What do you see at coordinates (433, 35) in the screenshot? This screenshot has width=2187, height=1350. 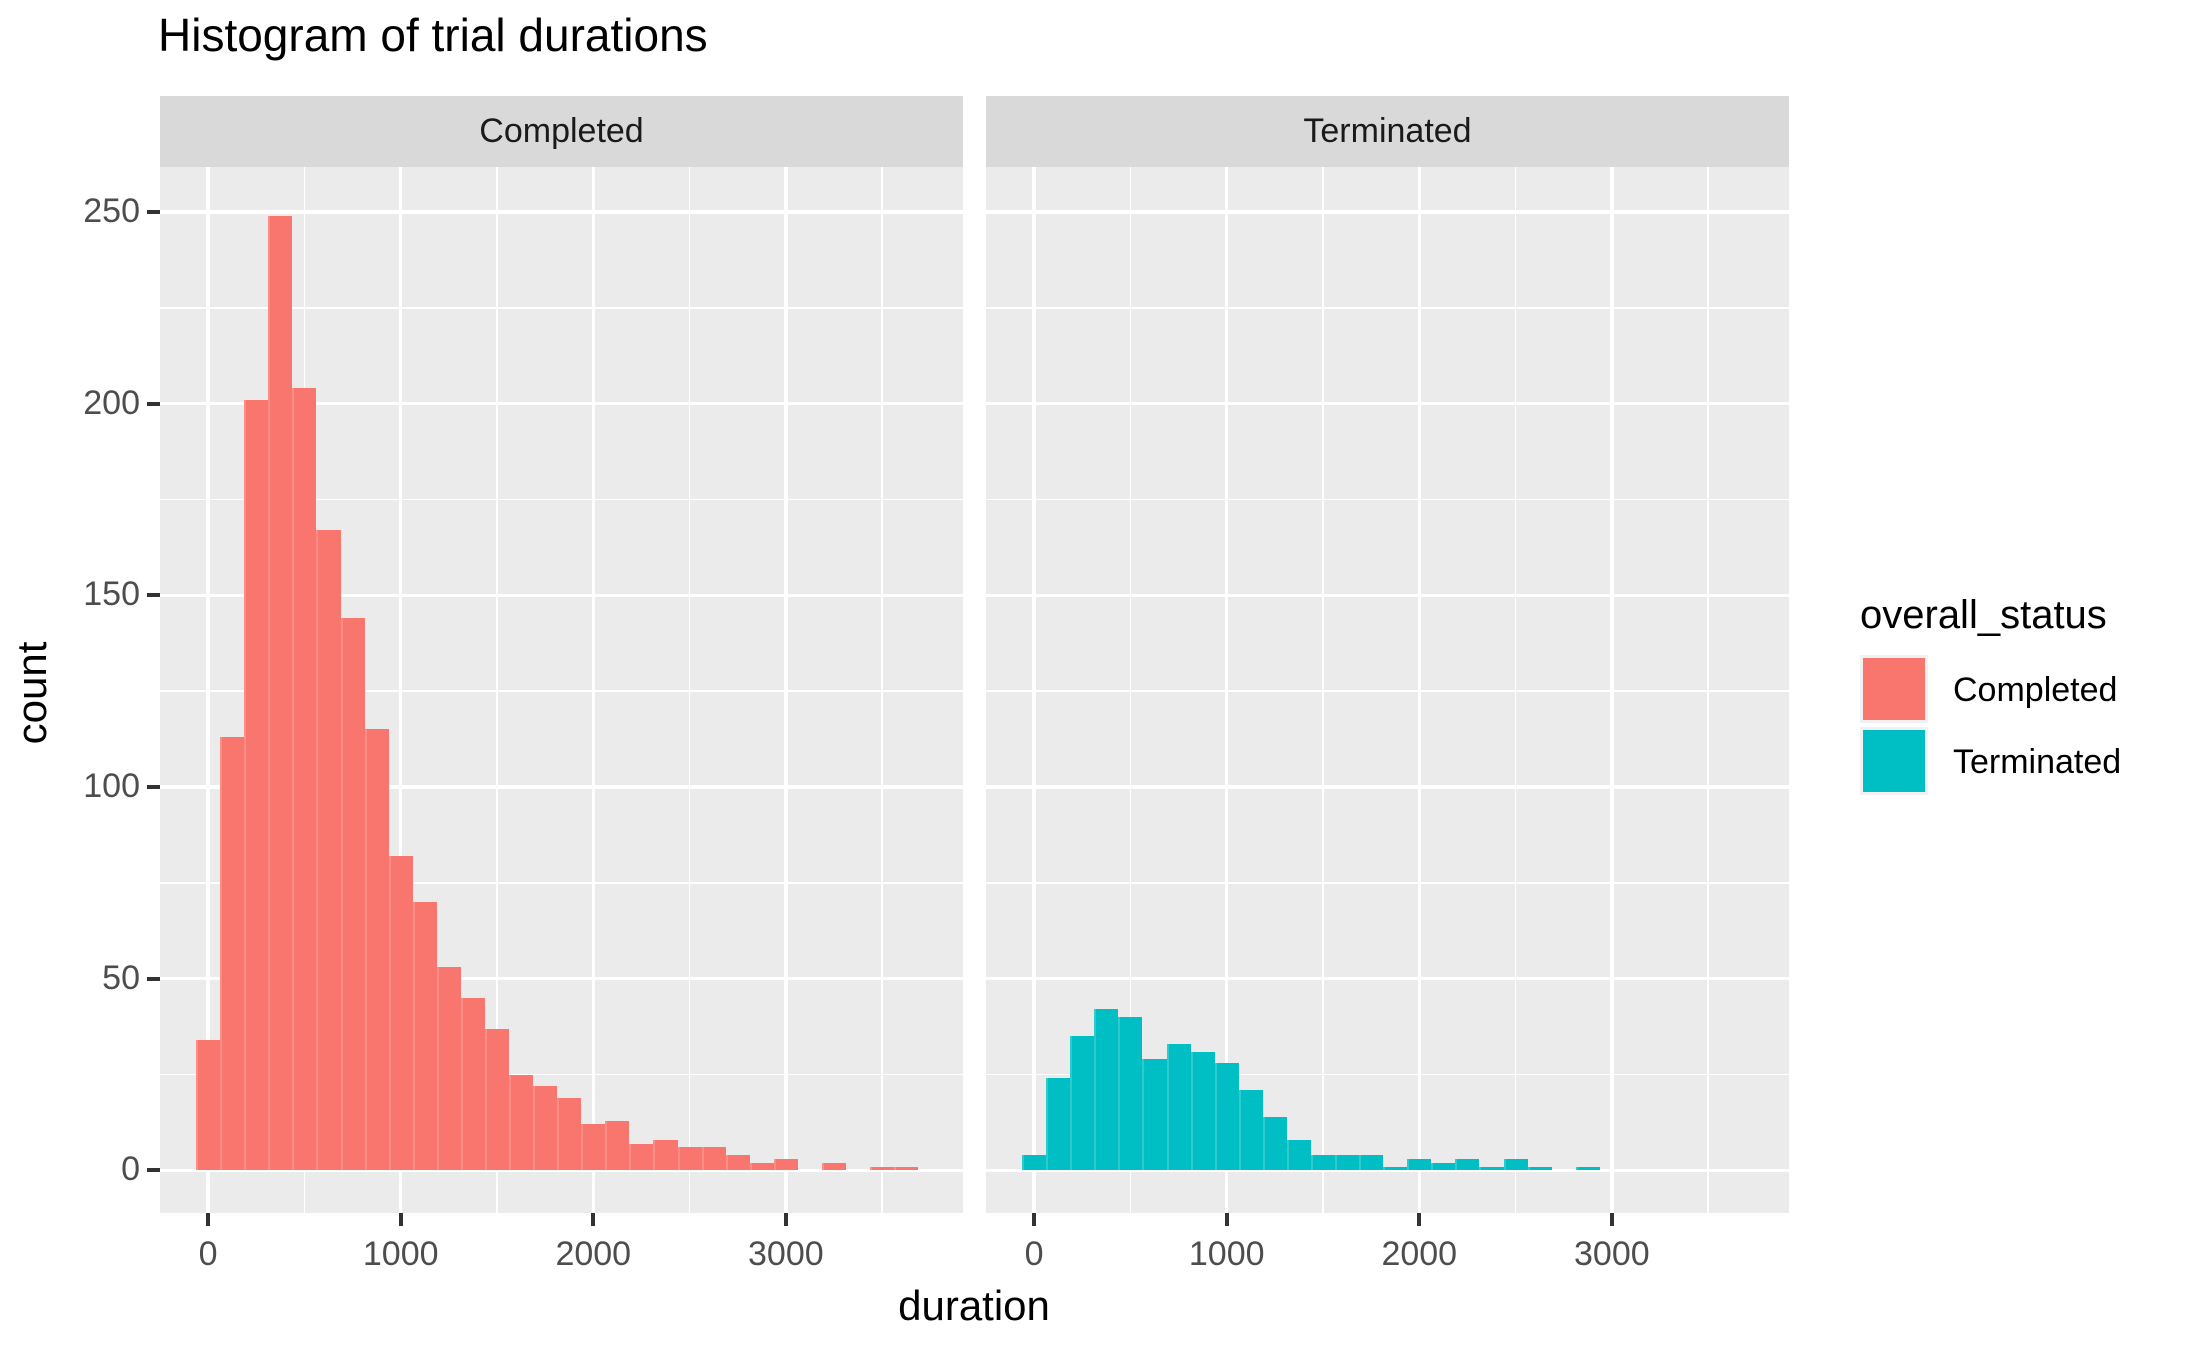 I see `plot-title: Histogram of trial durations` at bounding box center [433, 35].